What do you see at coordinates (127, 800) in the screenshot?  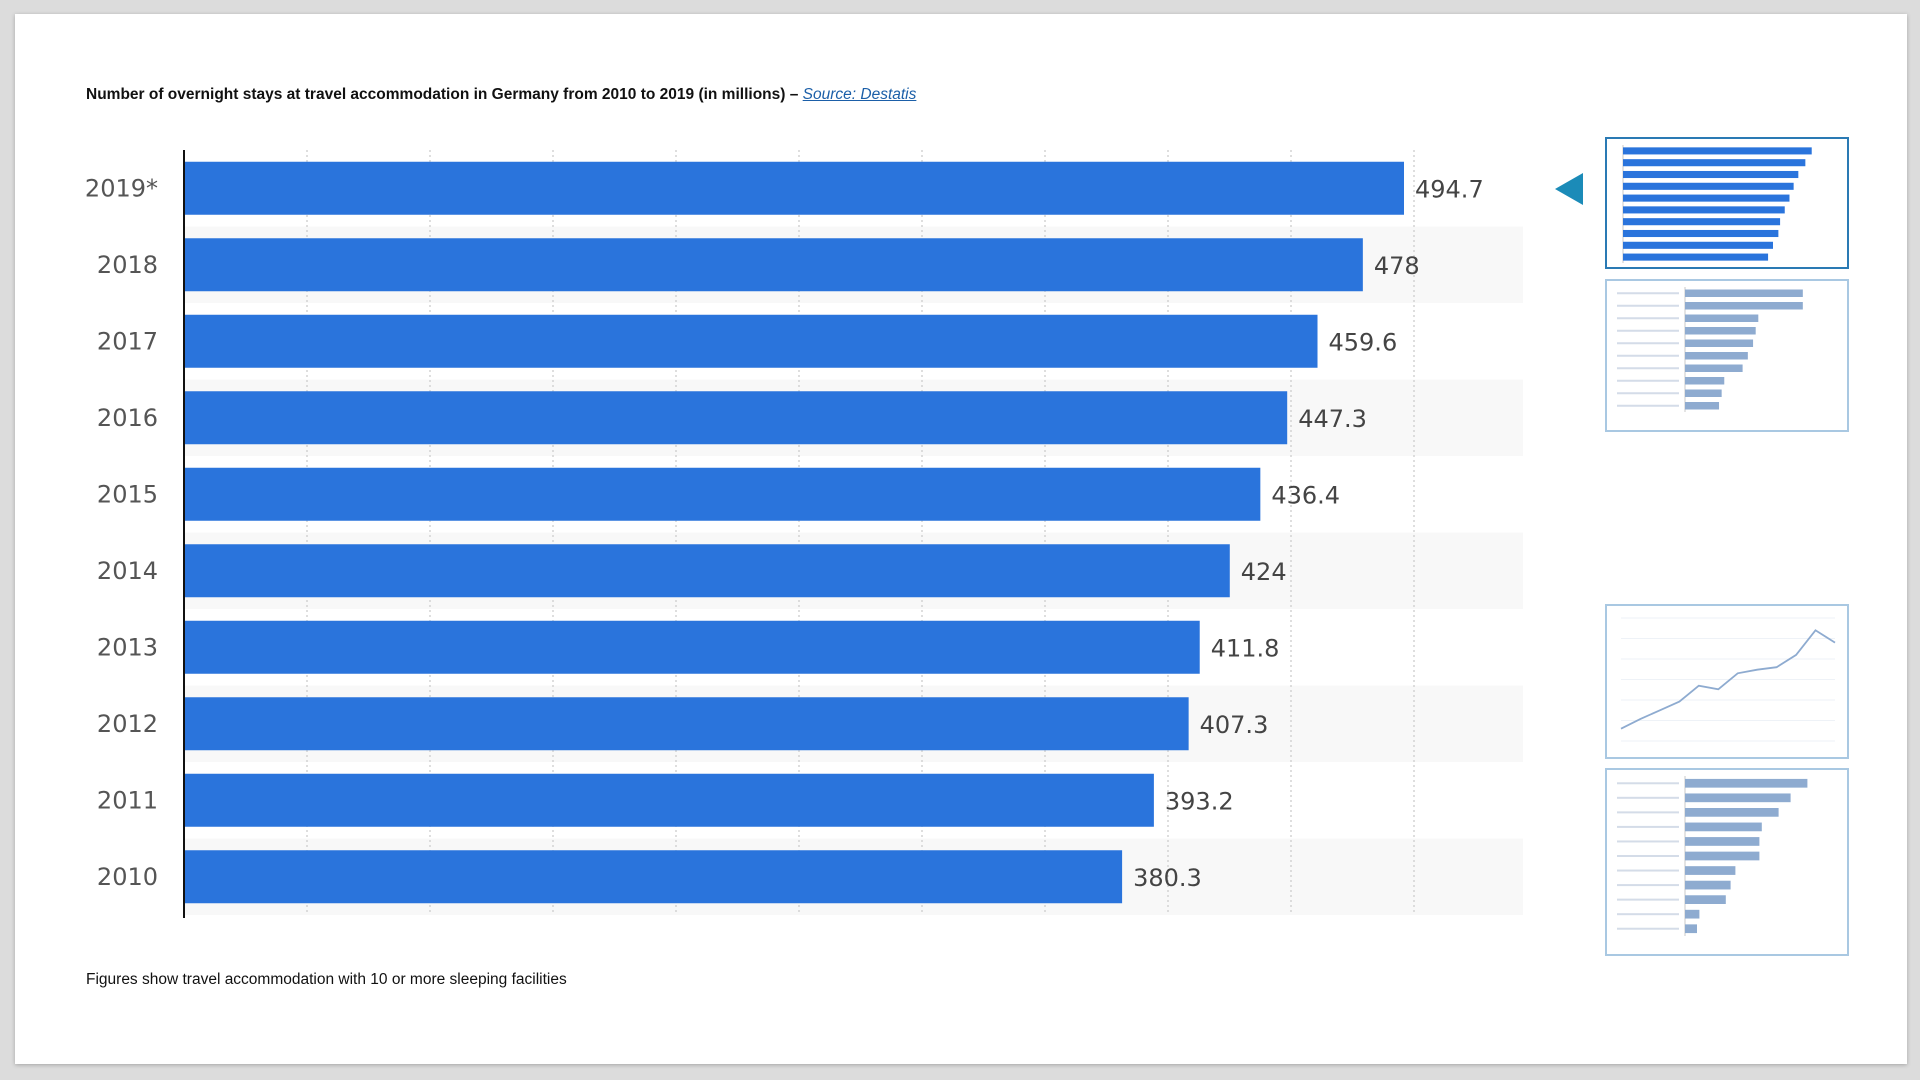 I see `category-label: 2011` at bounding box center [127, 800].